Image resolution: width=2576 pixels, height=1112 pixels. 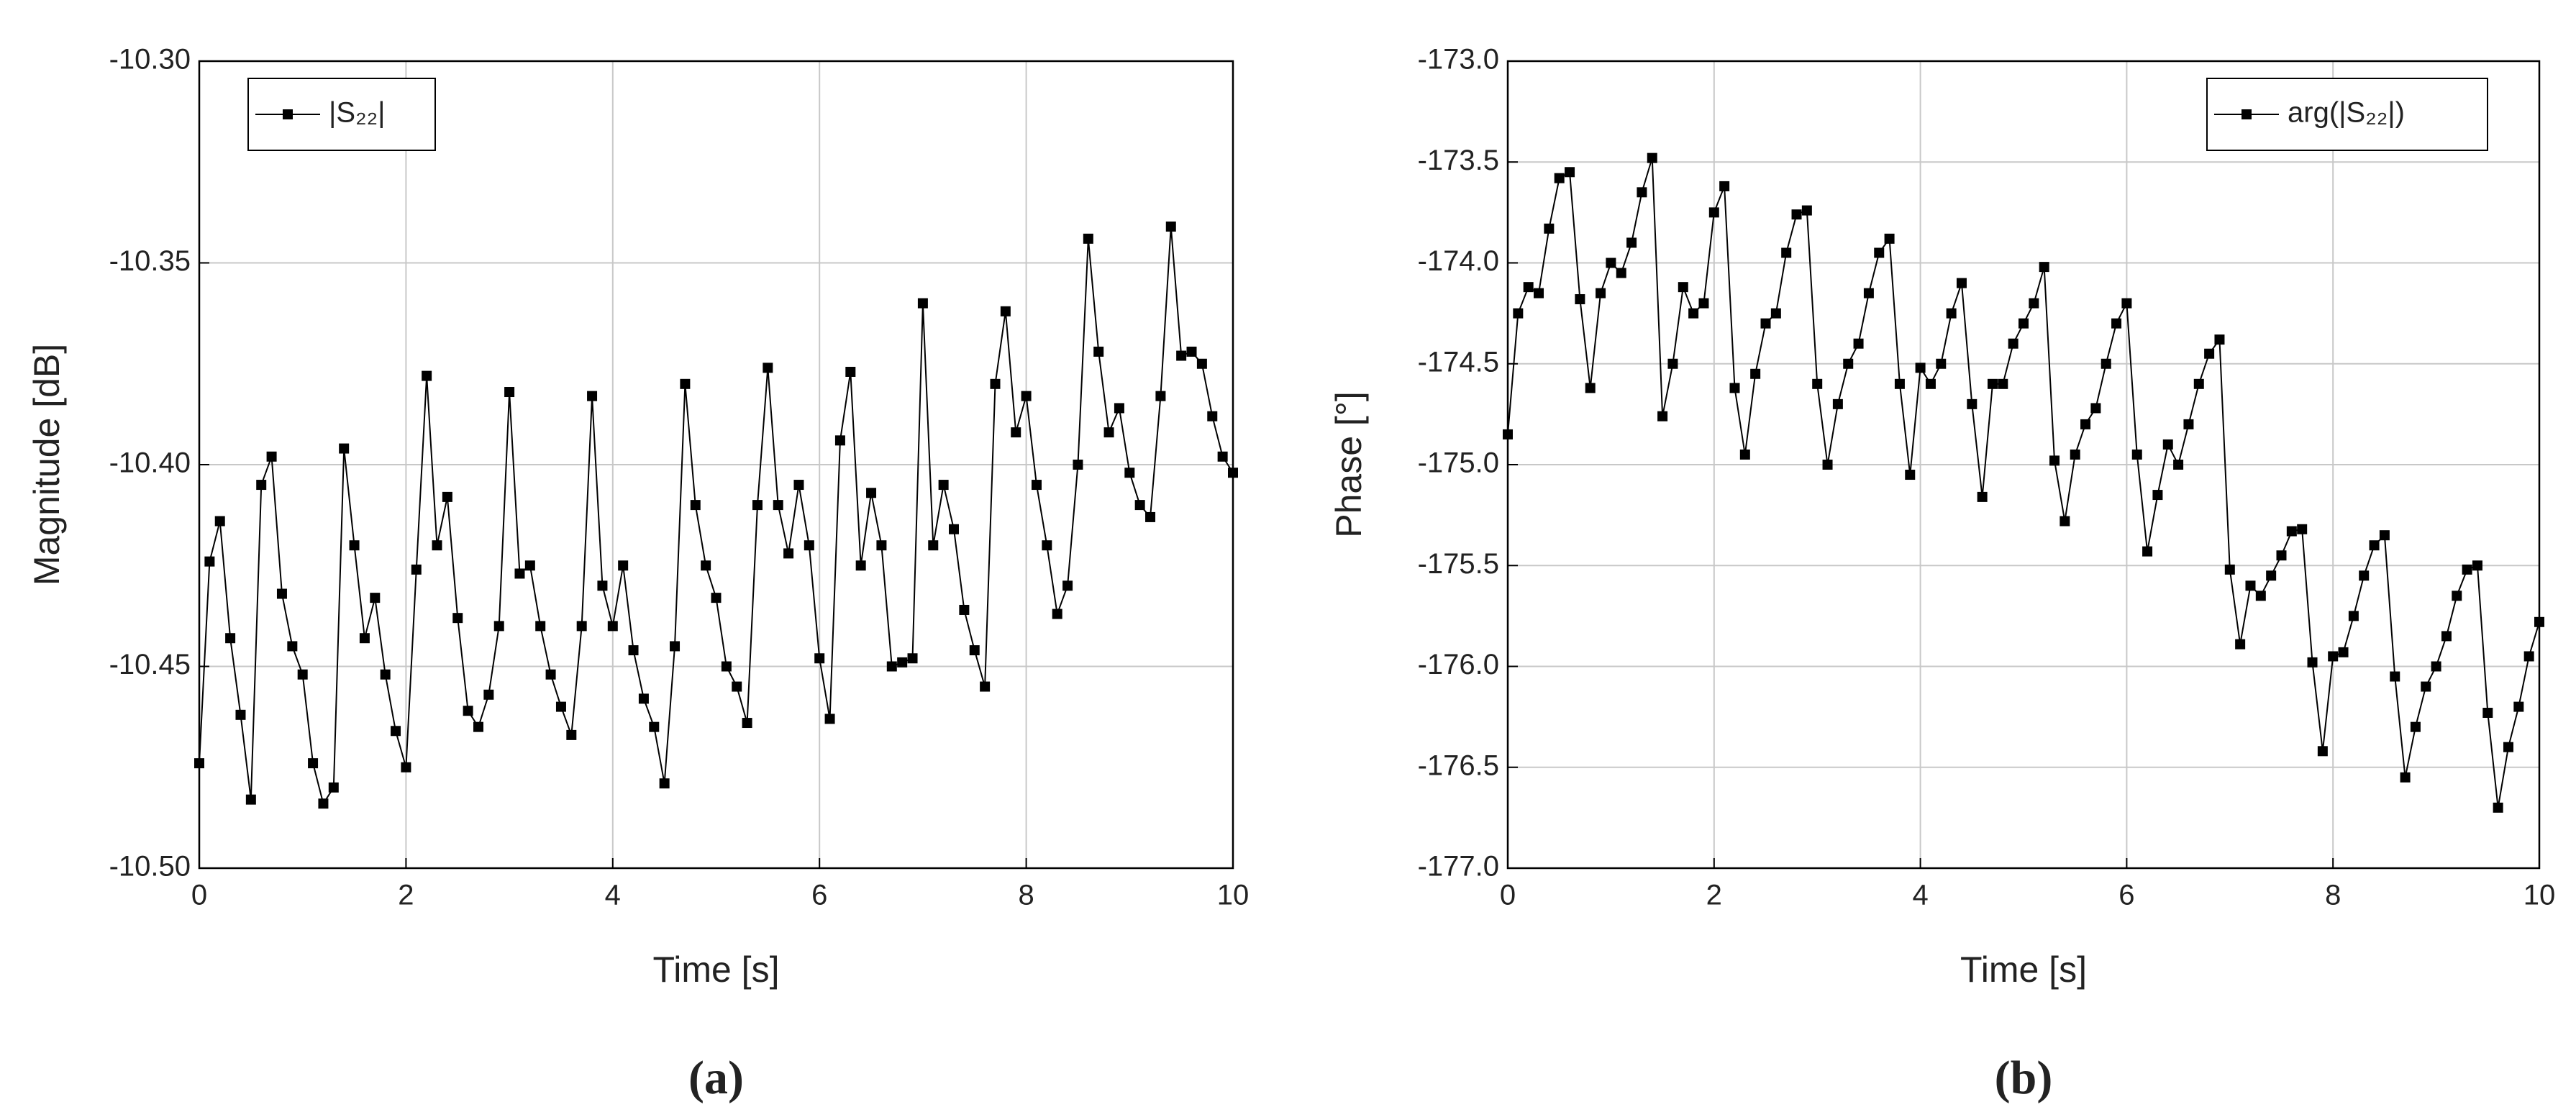 I want to click on y-tick-label: -174.0, so click(x=1458, y=261).